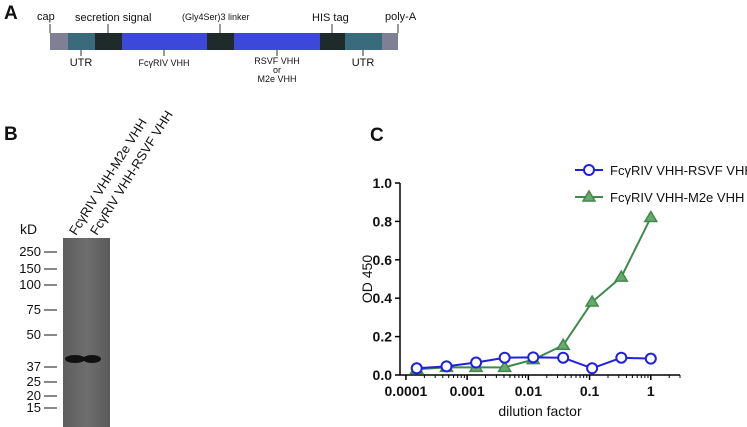 This screenshot has width=747, height=427. I want to click on marker-label: 20, so click(34, 395).